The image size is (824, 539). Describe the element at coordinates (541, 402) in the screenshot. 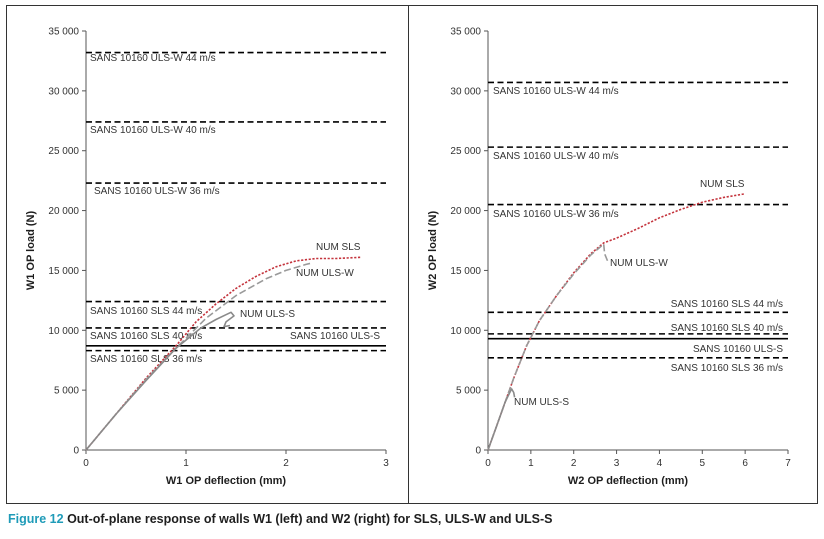

I see `chart2-series-label: NUM ULS-S` at that location.